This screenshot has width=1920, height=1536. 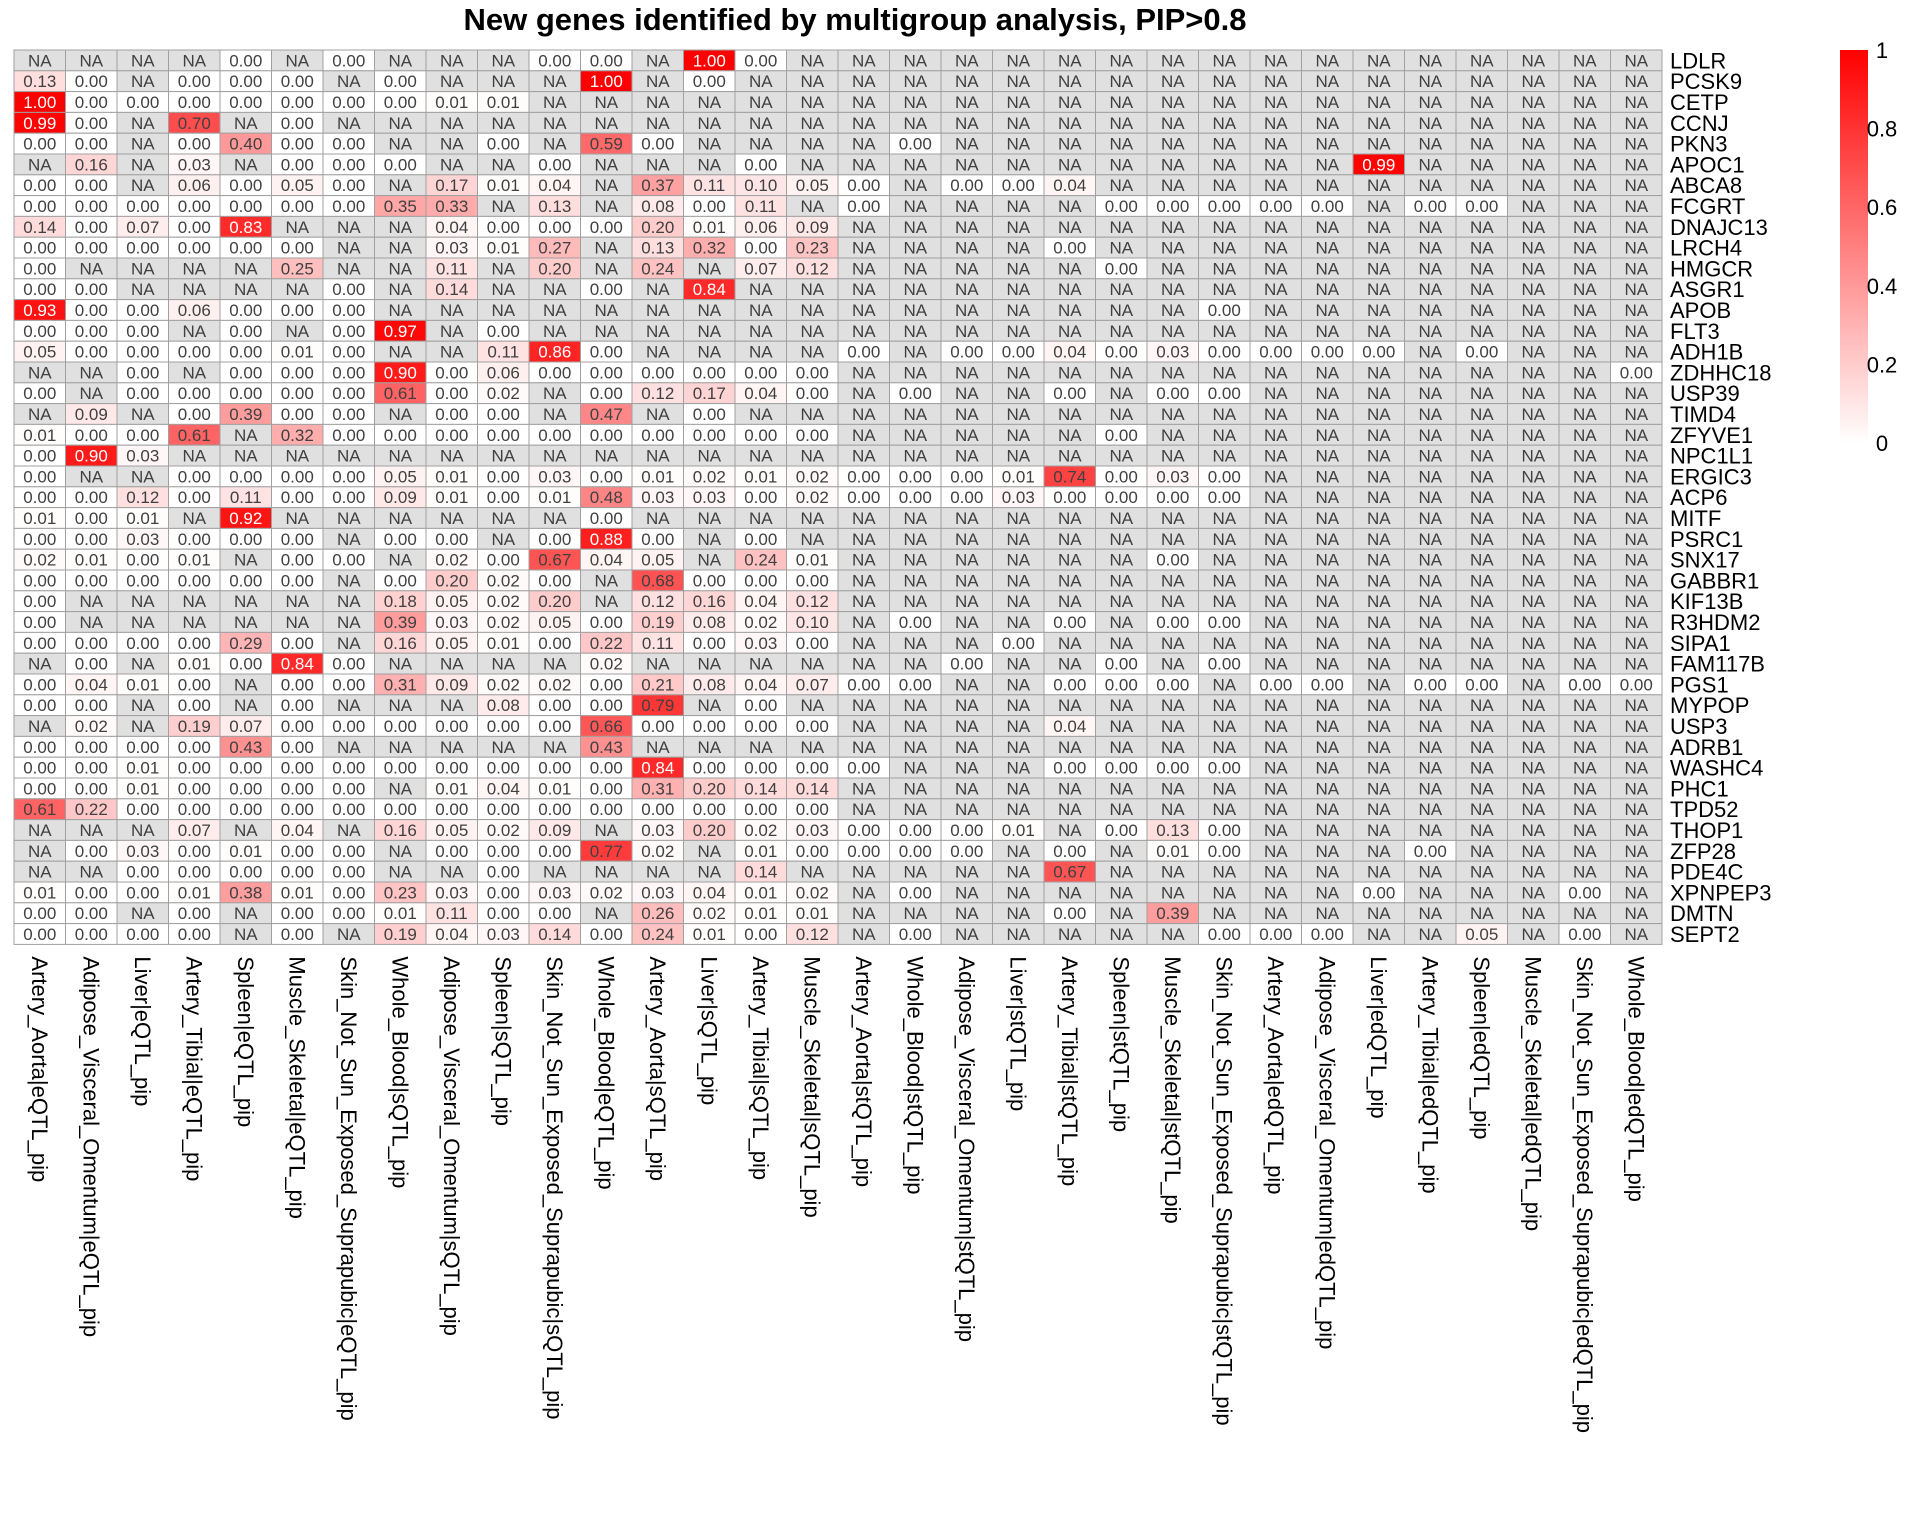 What do you see at coordinates (1882, 207) in the screenshot?
I see `legend-tick-label: 0.6` at bounding box center [1882, 207].